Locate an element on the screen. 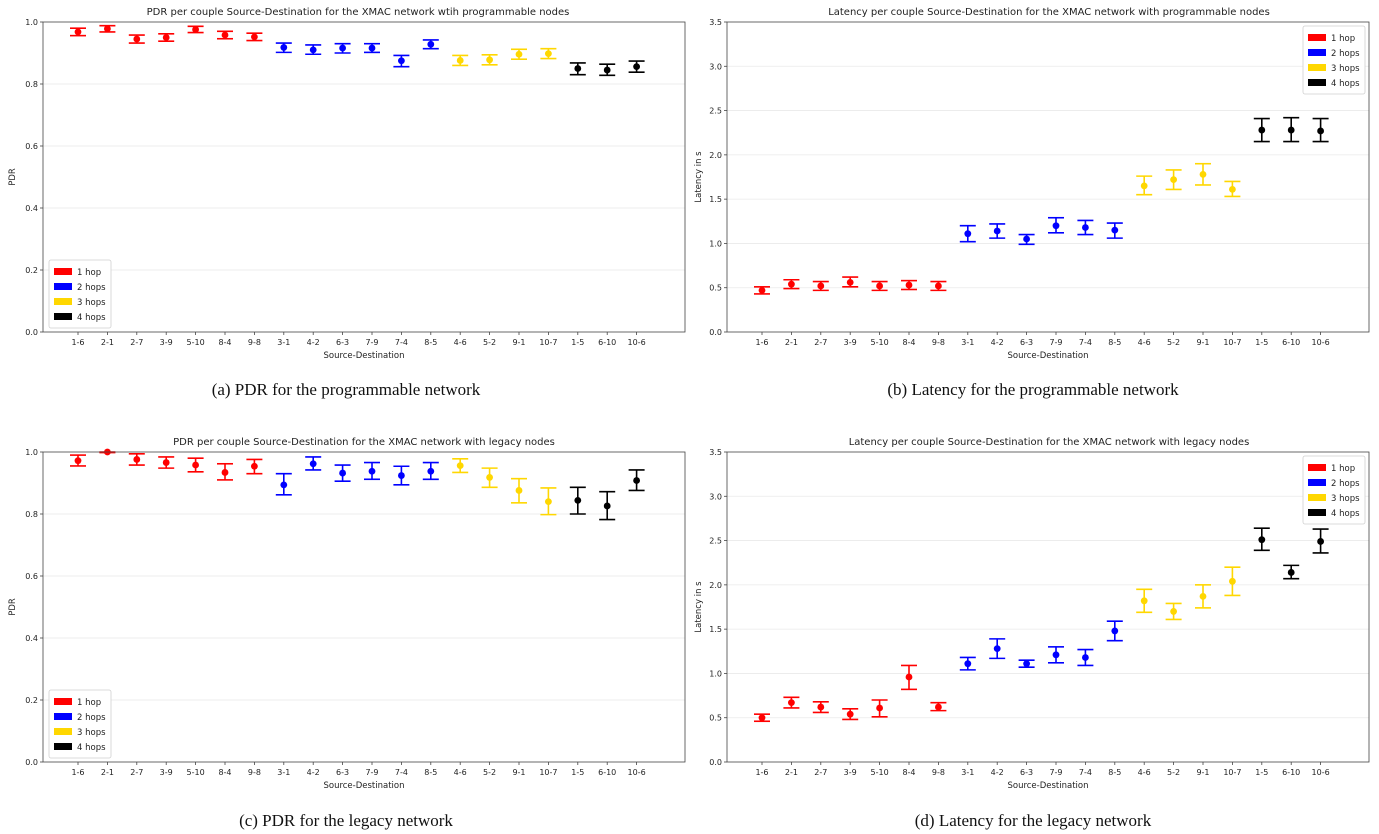  x-tick-label: 7-4 is located at coordinates (1085, 772).